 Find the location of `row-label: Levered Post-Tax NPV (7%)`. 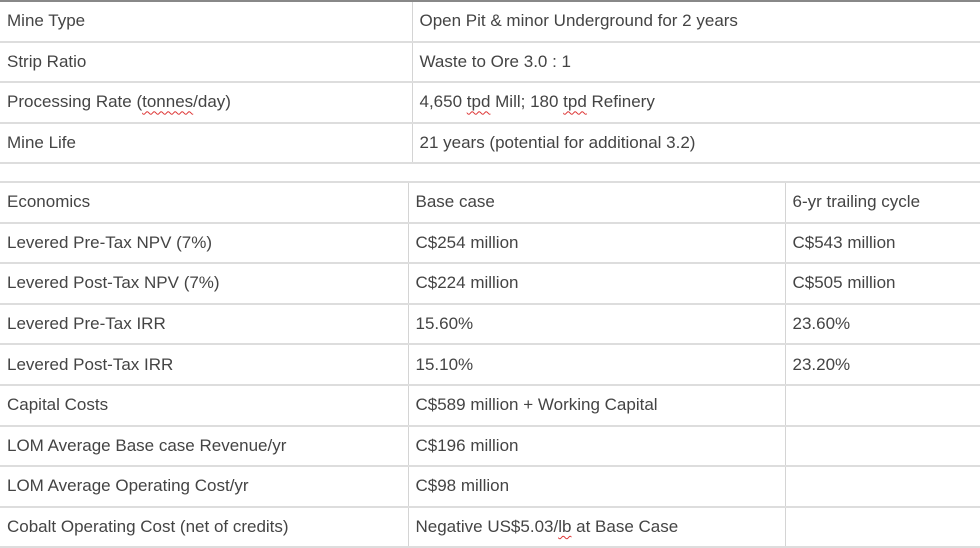

row-label: Levered Post-Tax NPV (7%) is located at coordinates (204, 284).